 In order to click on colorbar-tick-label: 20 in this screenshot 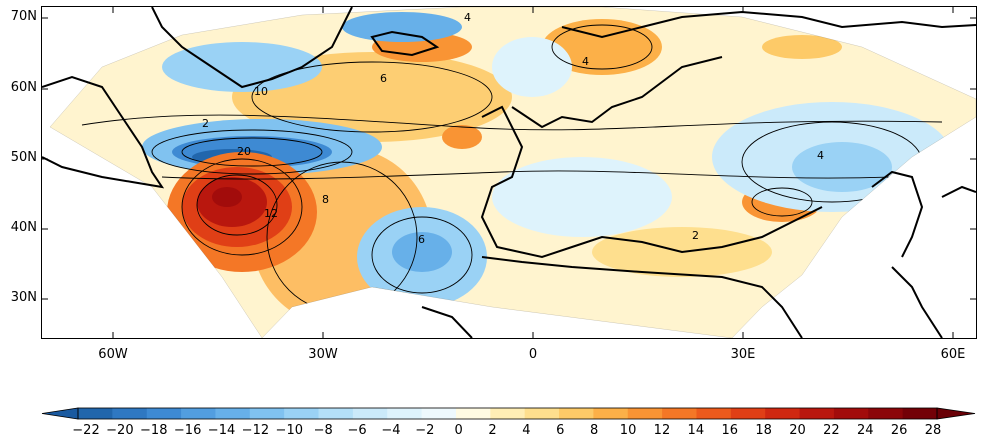, I will do `click(797, 430)`.